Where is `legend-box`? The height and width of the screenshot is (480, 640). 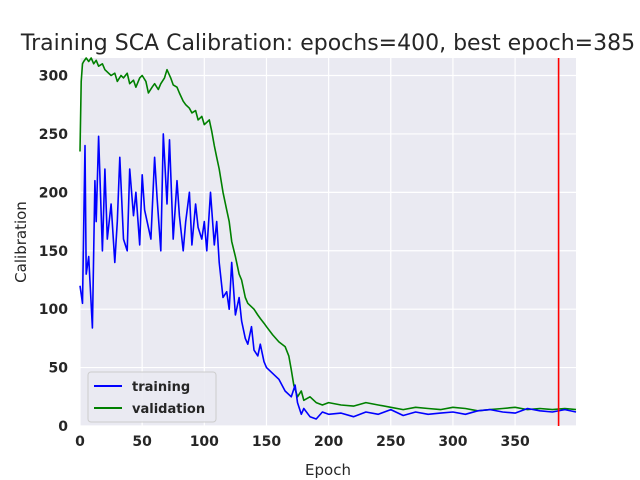
legend-box is located at coordinates (152, 397).